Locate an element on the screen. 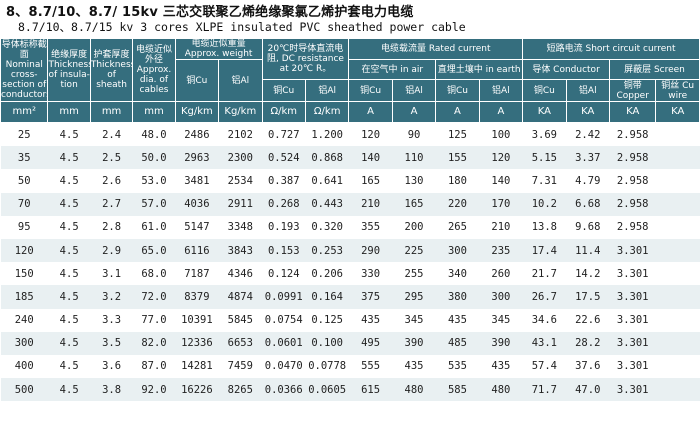 Image resolution: width=700 pixels, height=423 pixels. table-cell: 95 is located at coordinates (24, 227).